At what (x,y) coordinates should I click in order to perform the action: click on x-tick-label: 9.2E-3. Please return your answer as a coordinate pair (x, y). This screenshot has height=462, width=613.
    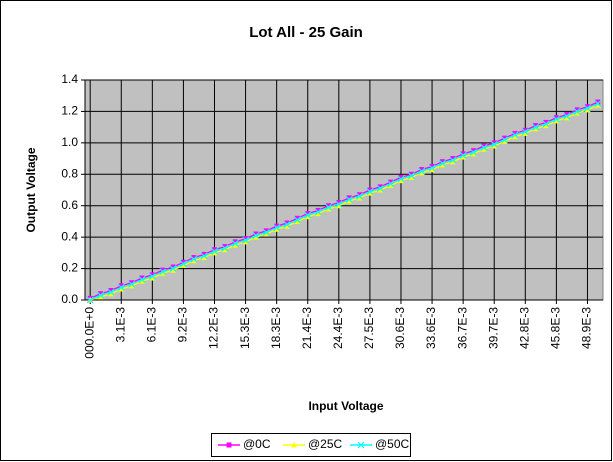
    Looking at the image, I should click on (183, 325).